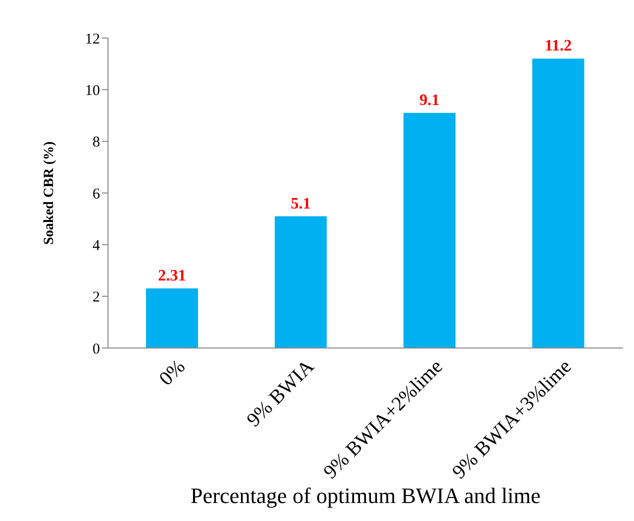 This screenshot has height=521, width=634. Describe the element at coordinates (300, 203) in the screenshot. I see `data-label: 5.1` at that location.